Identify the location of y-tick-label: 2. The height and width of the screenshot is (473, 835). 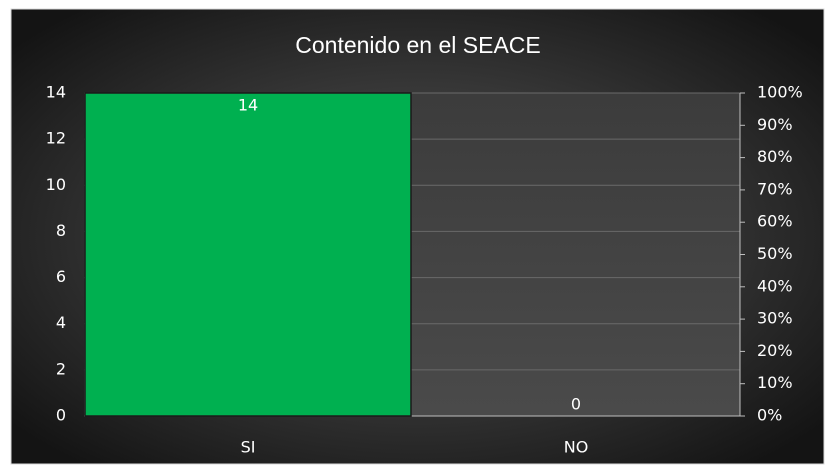
(61, 368).